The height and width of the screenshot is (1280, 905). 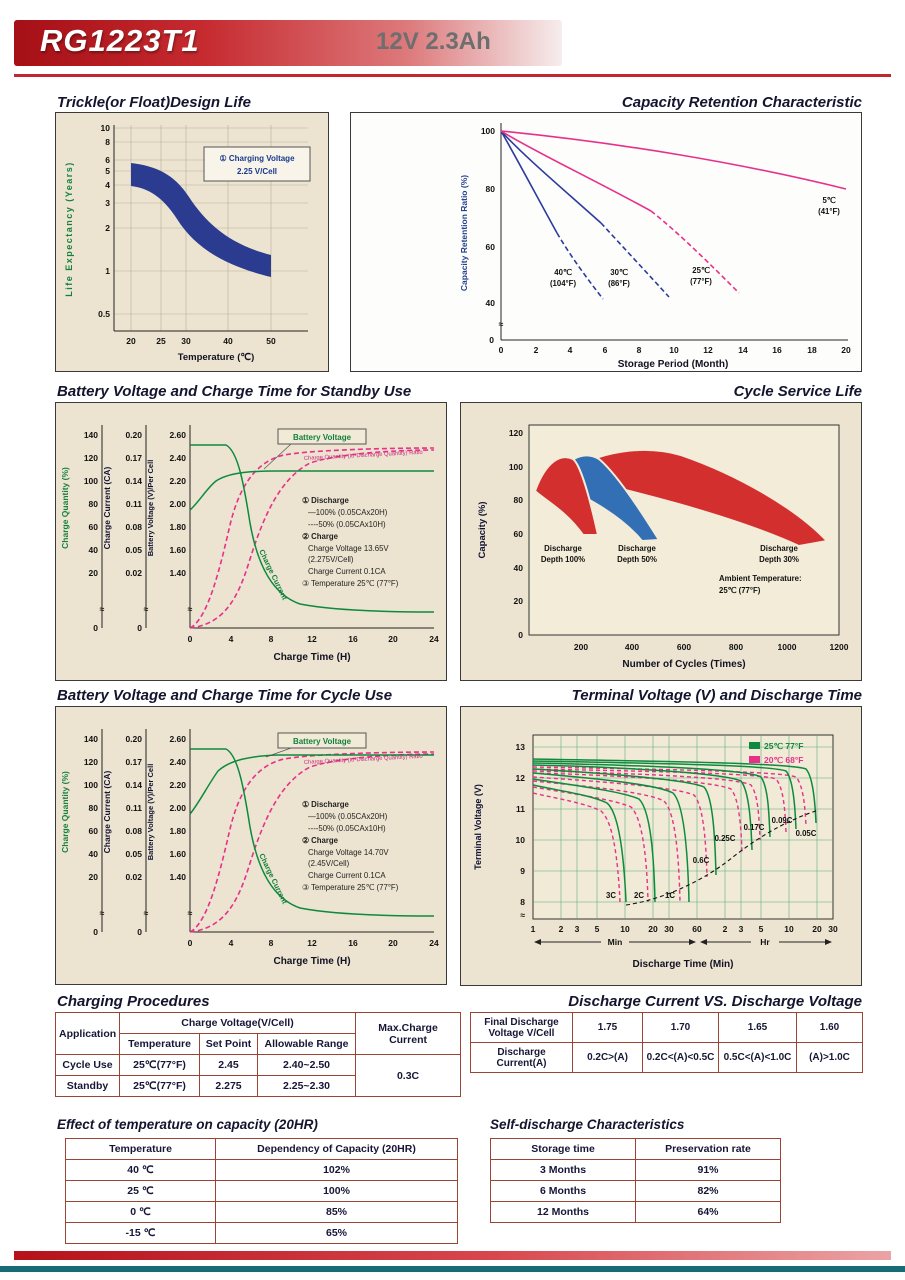 What do you see at coordinates (140, 1233) in the screenshot?
I see `table-cell: -15 ℃` at bounding box center [140, 1233].